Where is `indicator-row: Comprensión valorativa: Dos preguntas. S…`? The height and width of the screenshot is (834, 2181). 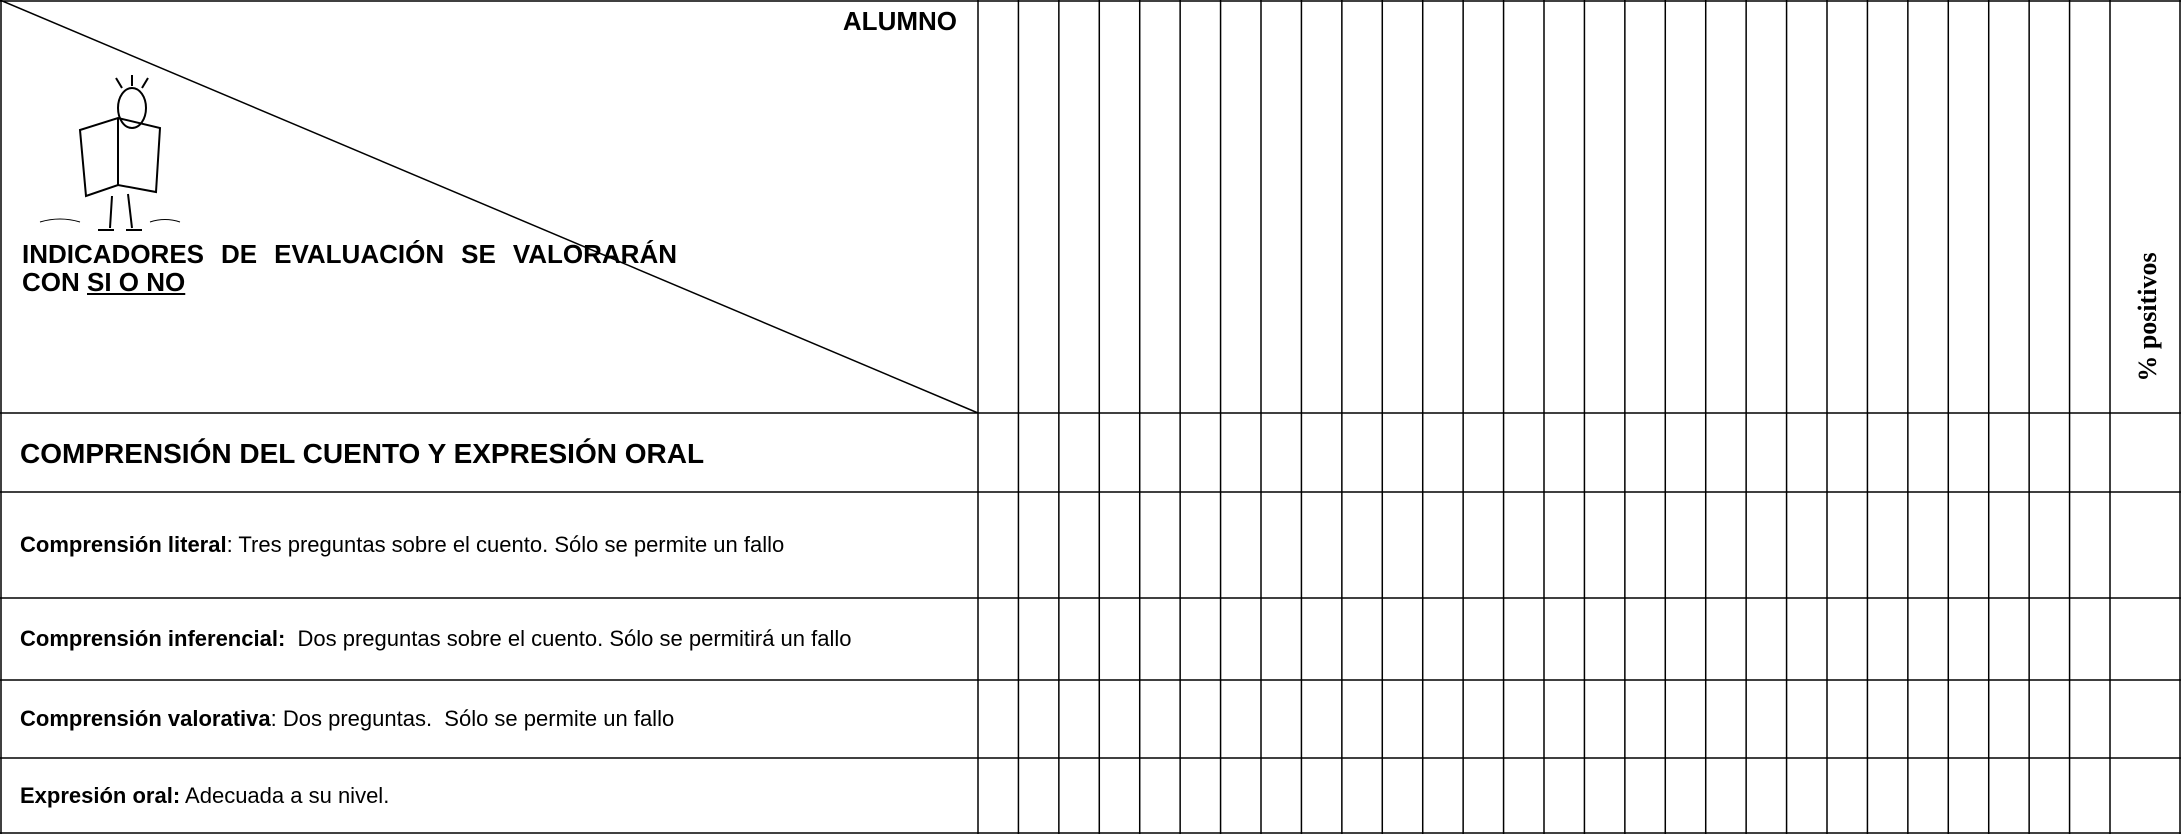 indicator-row: Comprensión valorativa: Dos preguntas. S… is located at coordinates (490, 719).